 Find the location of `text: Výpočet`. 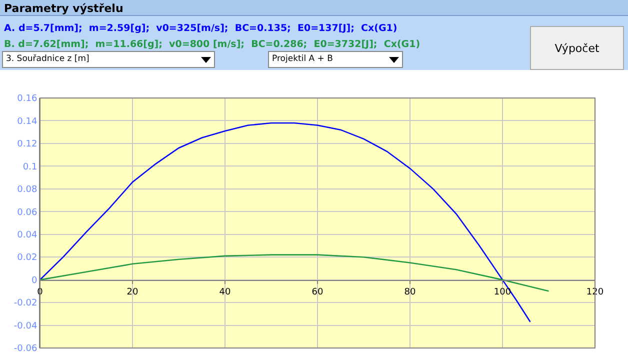

text: Výpočet is located at coordinates (577, 48).